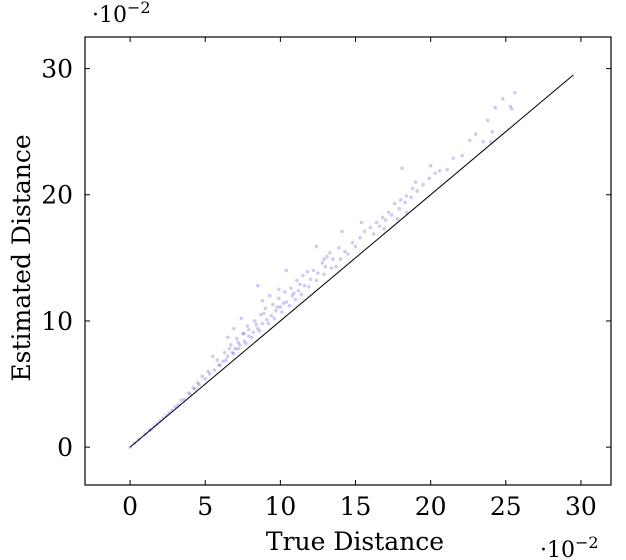  Describe the element at coordinates (57, 195) in the screenshot. I see `y-tick-label: 20` at that location.